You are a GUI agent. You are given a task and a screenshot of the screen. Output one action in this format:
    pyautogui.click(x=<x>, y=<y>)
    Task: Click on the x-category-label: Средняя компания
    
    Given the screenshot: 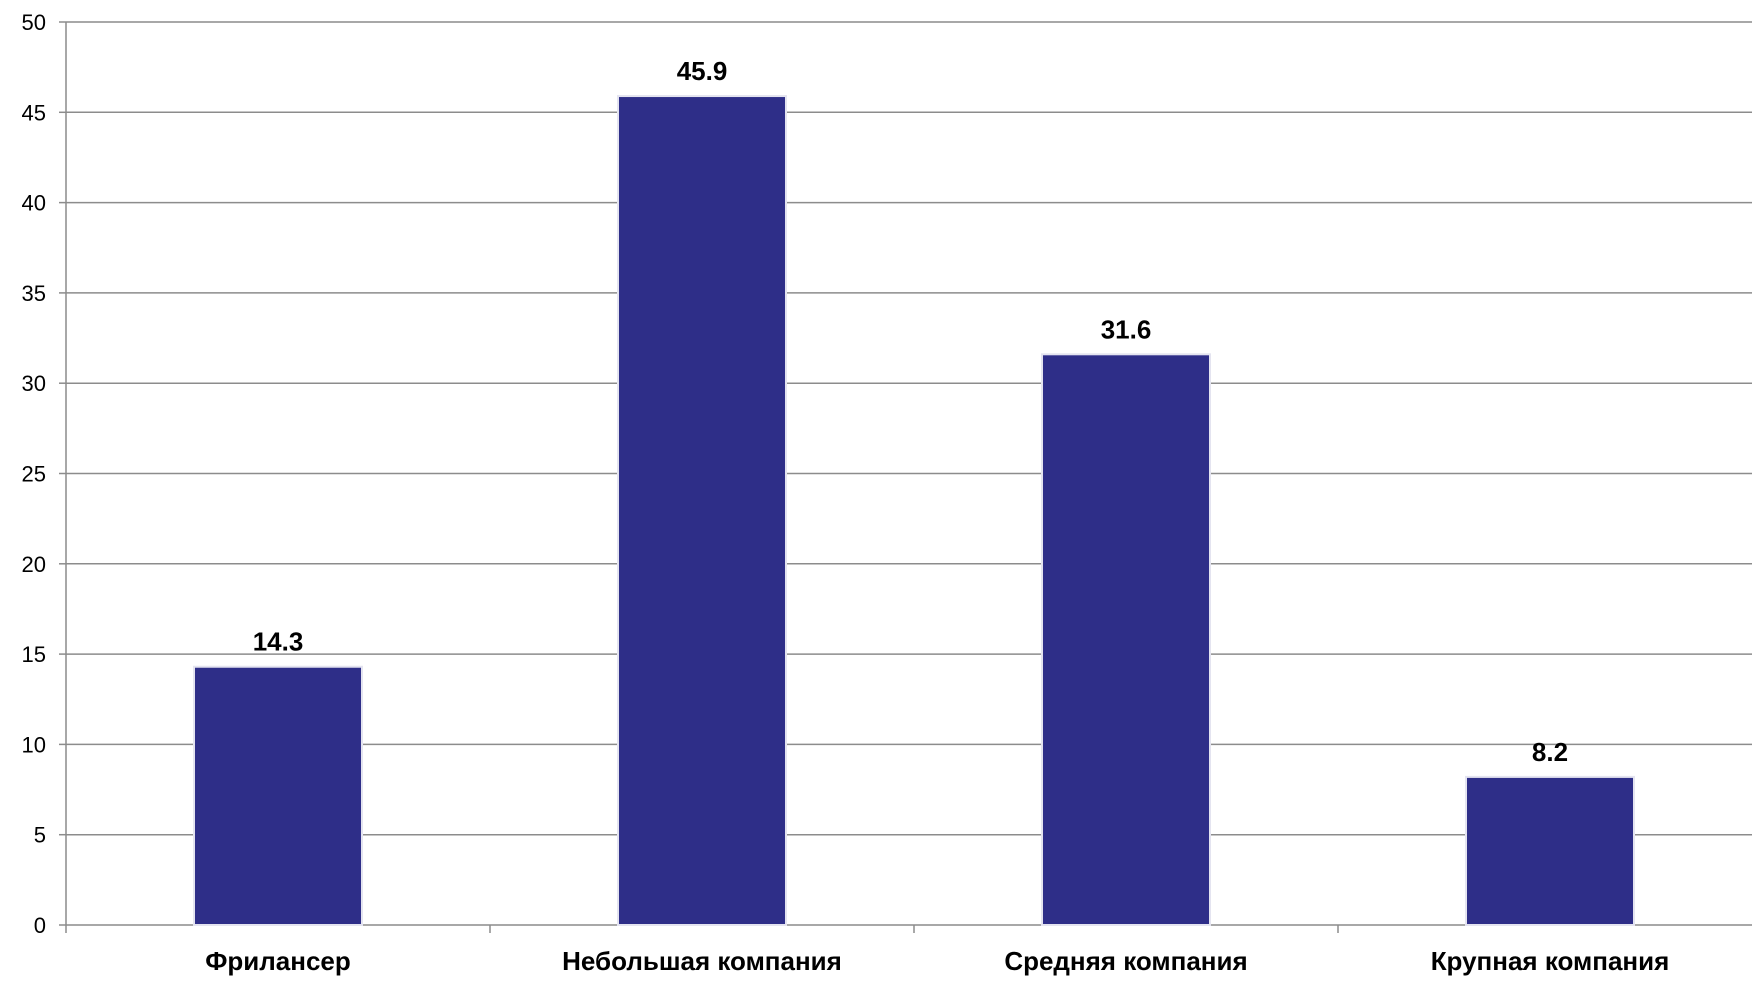 What is the action you would take?
    pyautogui.click(x=1125, y=961)
    